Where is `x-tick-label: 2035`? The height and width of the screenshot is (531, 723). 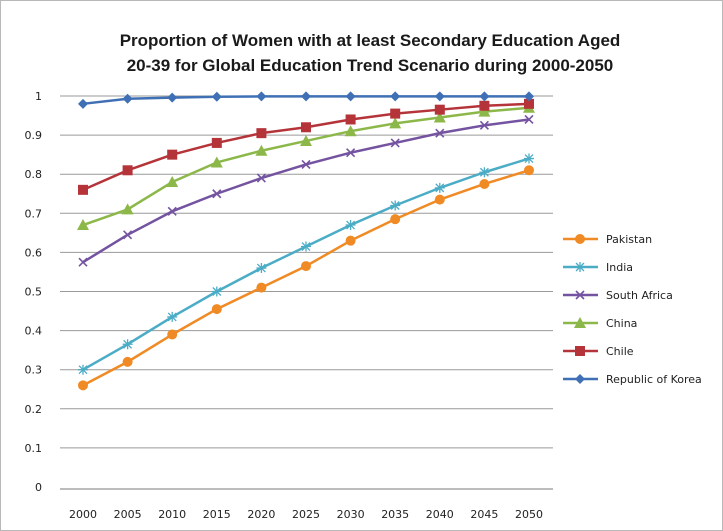
x-tick-label: 2035 is located at coordinates (395, 514).